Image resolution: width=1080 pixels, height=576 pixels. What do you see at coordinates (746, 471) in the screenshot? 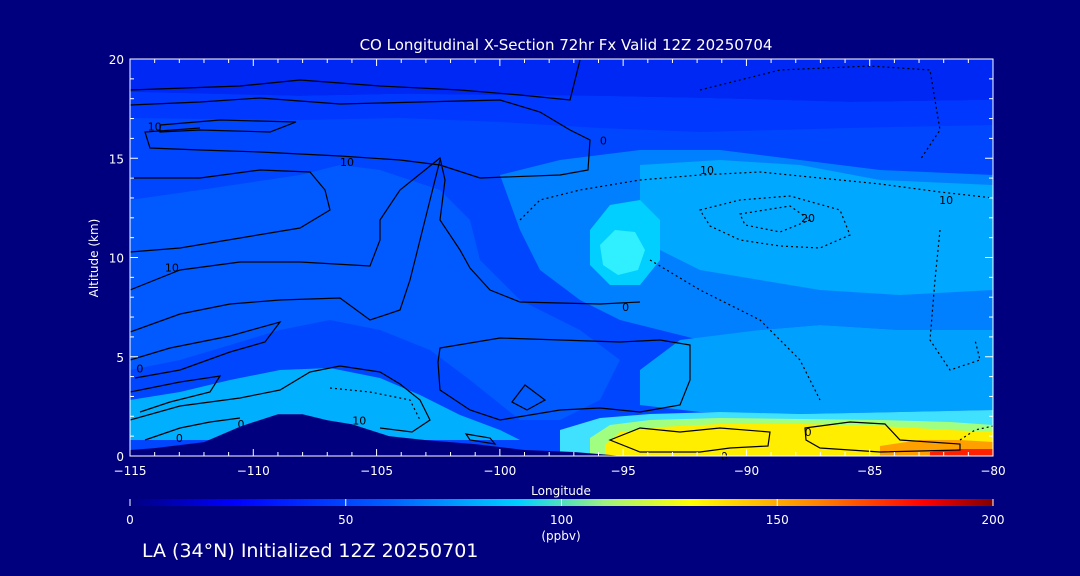
I see `x-tick-label: −90` at bounding box center [746, 471].